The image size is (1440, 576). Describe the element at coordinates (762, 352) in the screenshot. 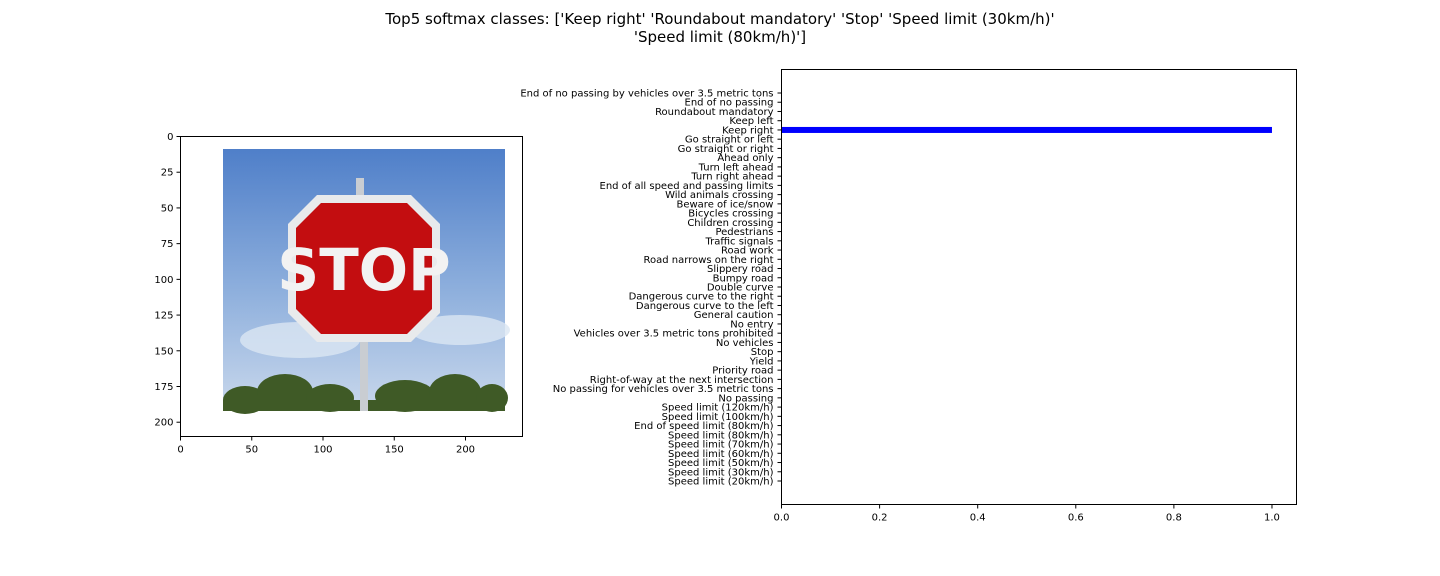

I see `bar-y-tick-label: Stop` at that location.